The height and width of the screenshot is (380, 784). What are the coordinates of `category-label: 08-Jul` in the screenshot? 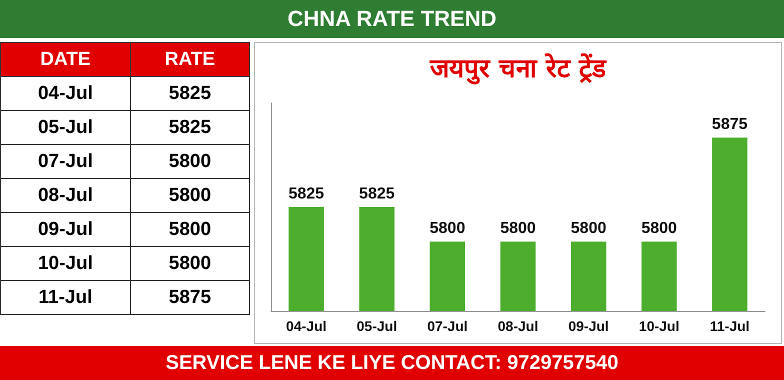 It's located at (65, 195).